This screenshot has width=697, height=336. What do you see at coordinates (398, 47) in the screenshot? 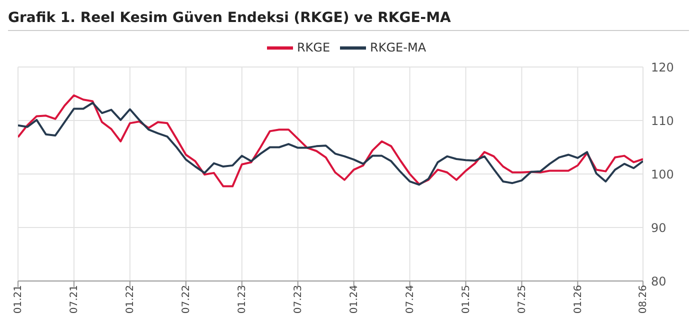
I see `legend-label: RKGE-MA` at bounding box center [398, 47].